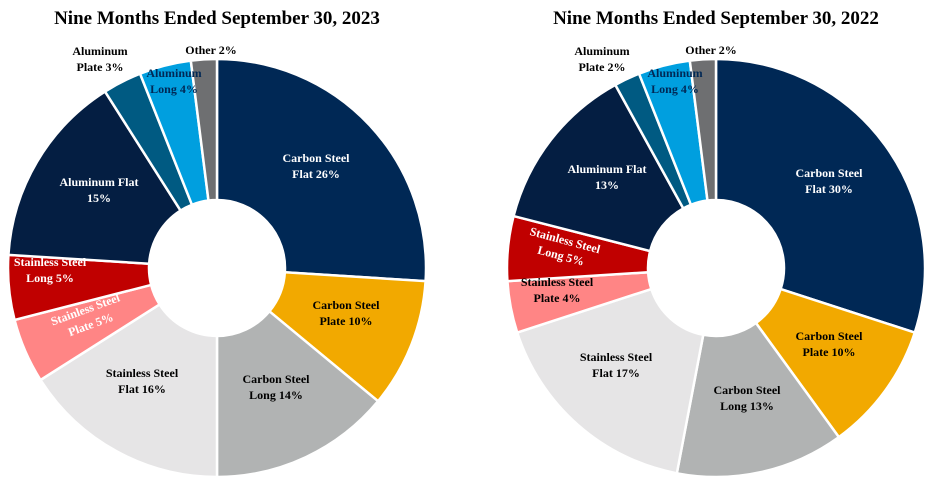  Describe the element at coordinates (316, 174) in the screenshot. I see `slice-label-line: Flat 26%` at that location.